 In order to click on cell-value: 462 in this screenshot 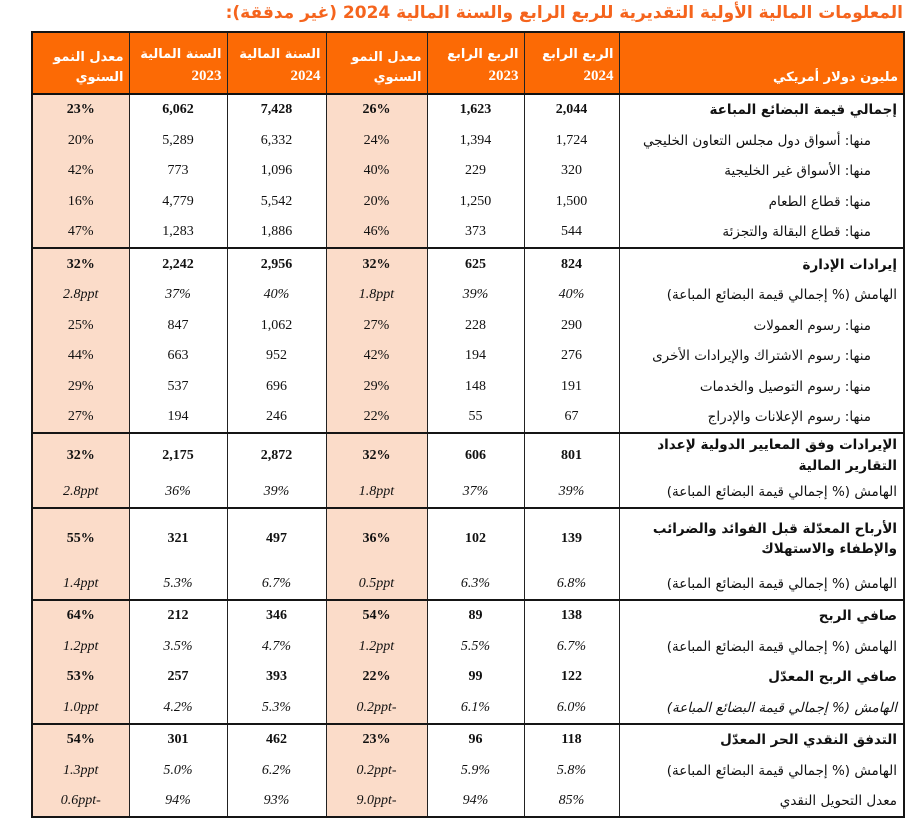, I will do `click(276, 739)`.